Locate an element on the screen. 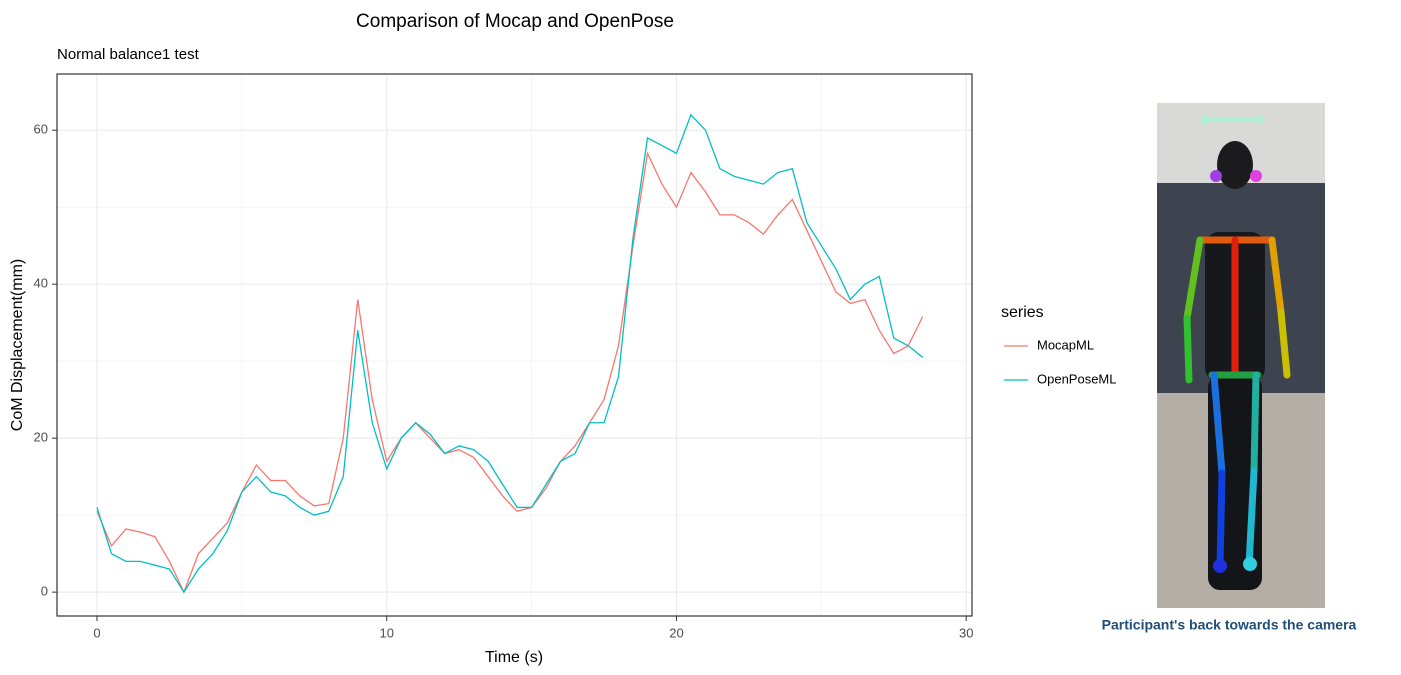 The image size is (1401, 675). chart-subtitle: Normal balance1 test is located at coordinates (128, 54).